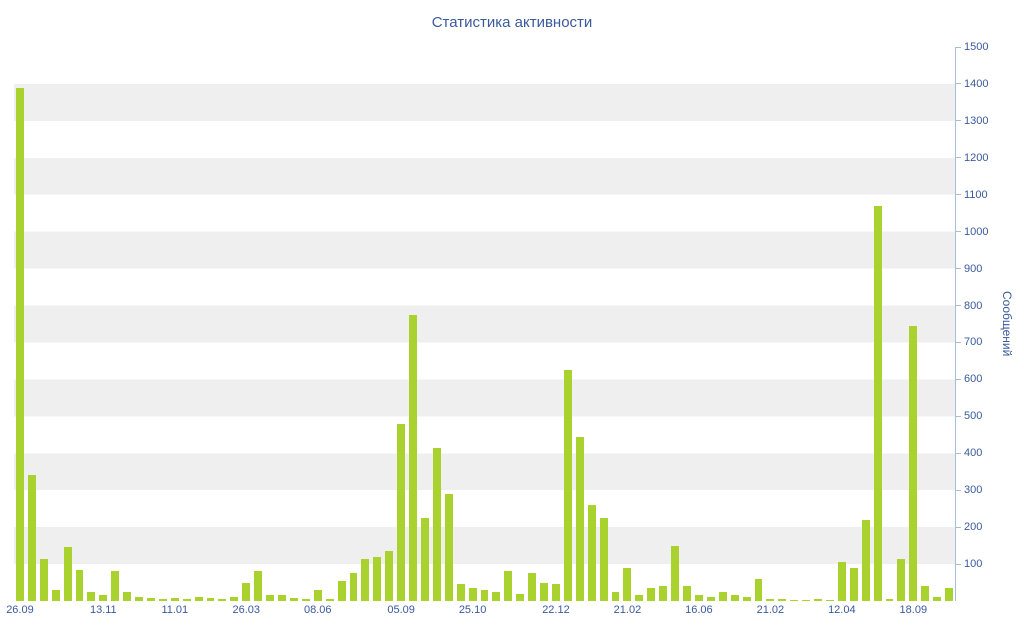  I want to click on y-tick-label: 1100, so click(976, 194).